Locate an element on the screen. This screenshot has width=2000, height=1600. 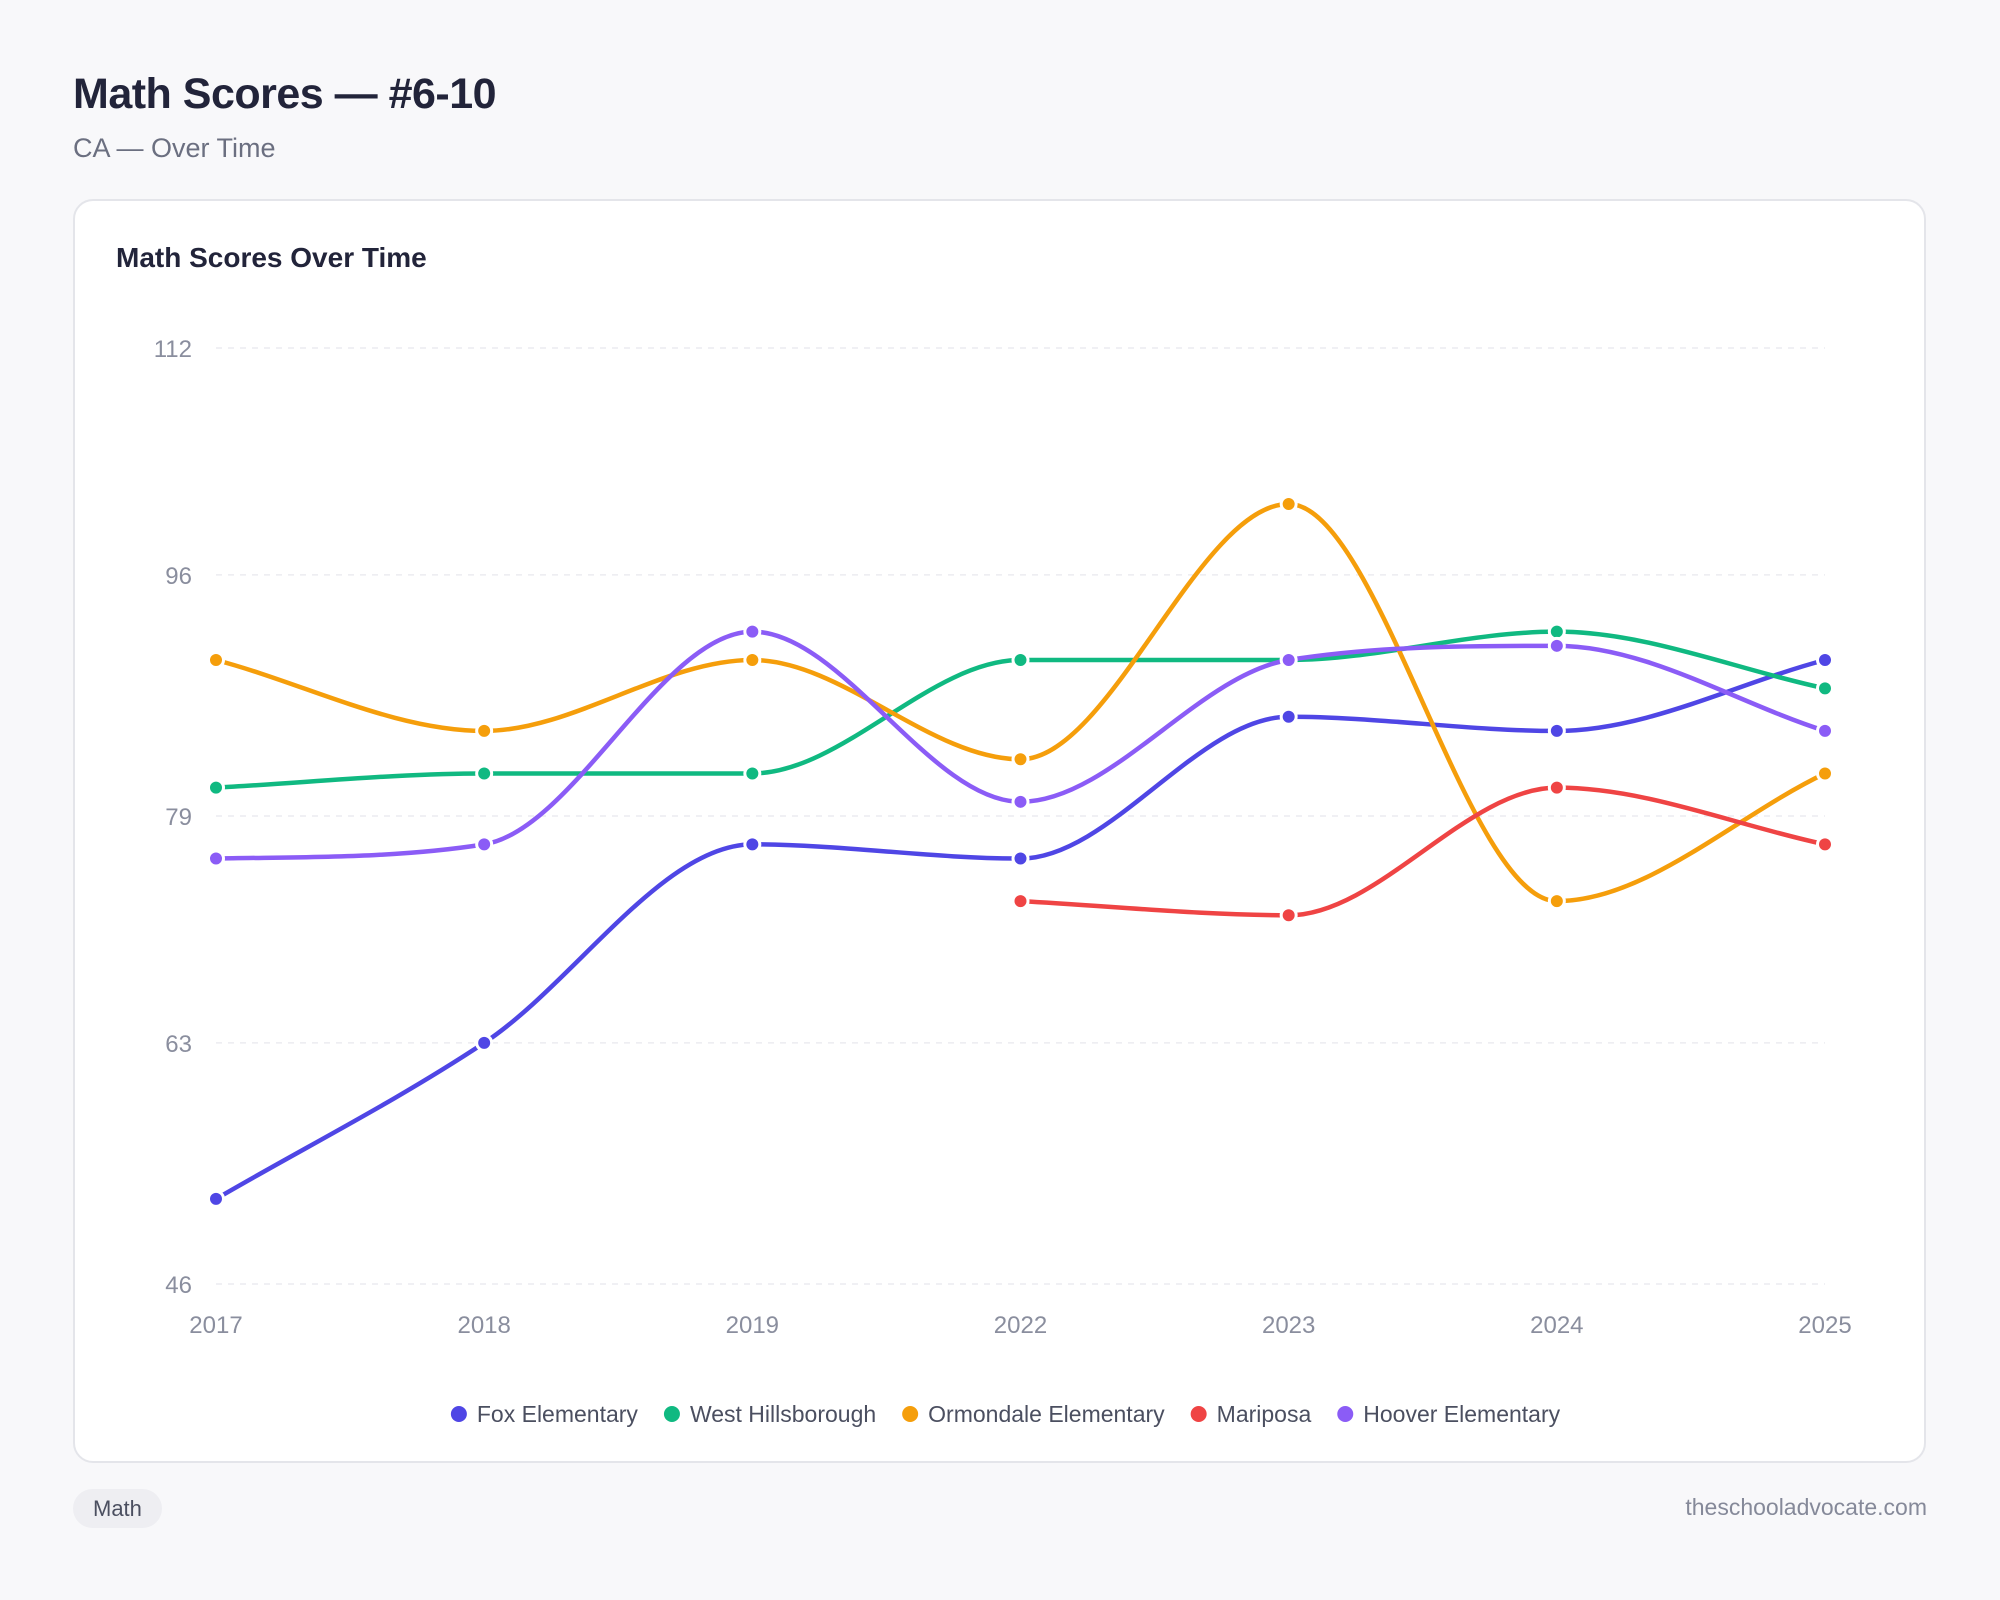
x-tick-label: 2017 is located at coordinates (215, 1325).